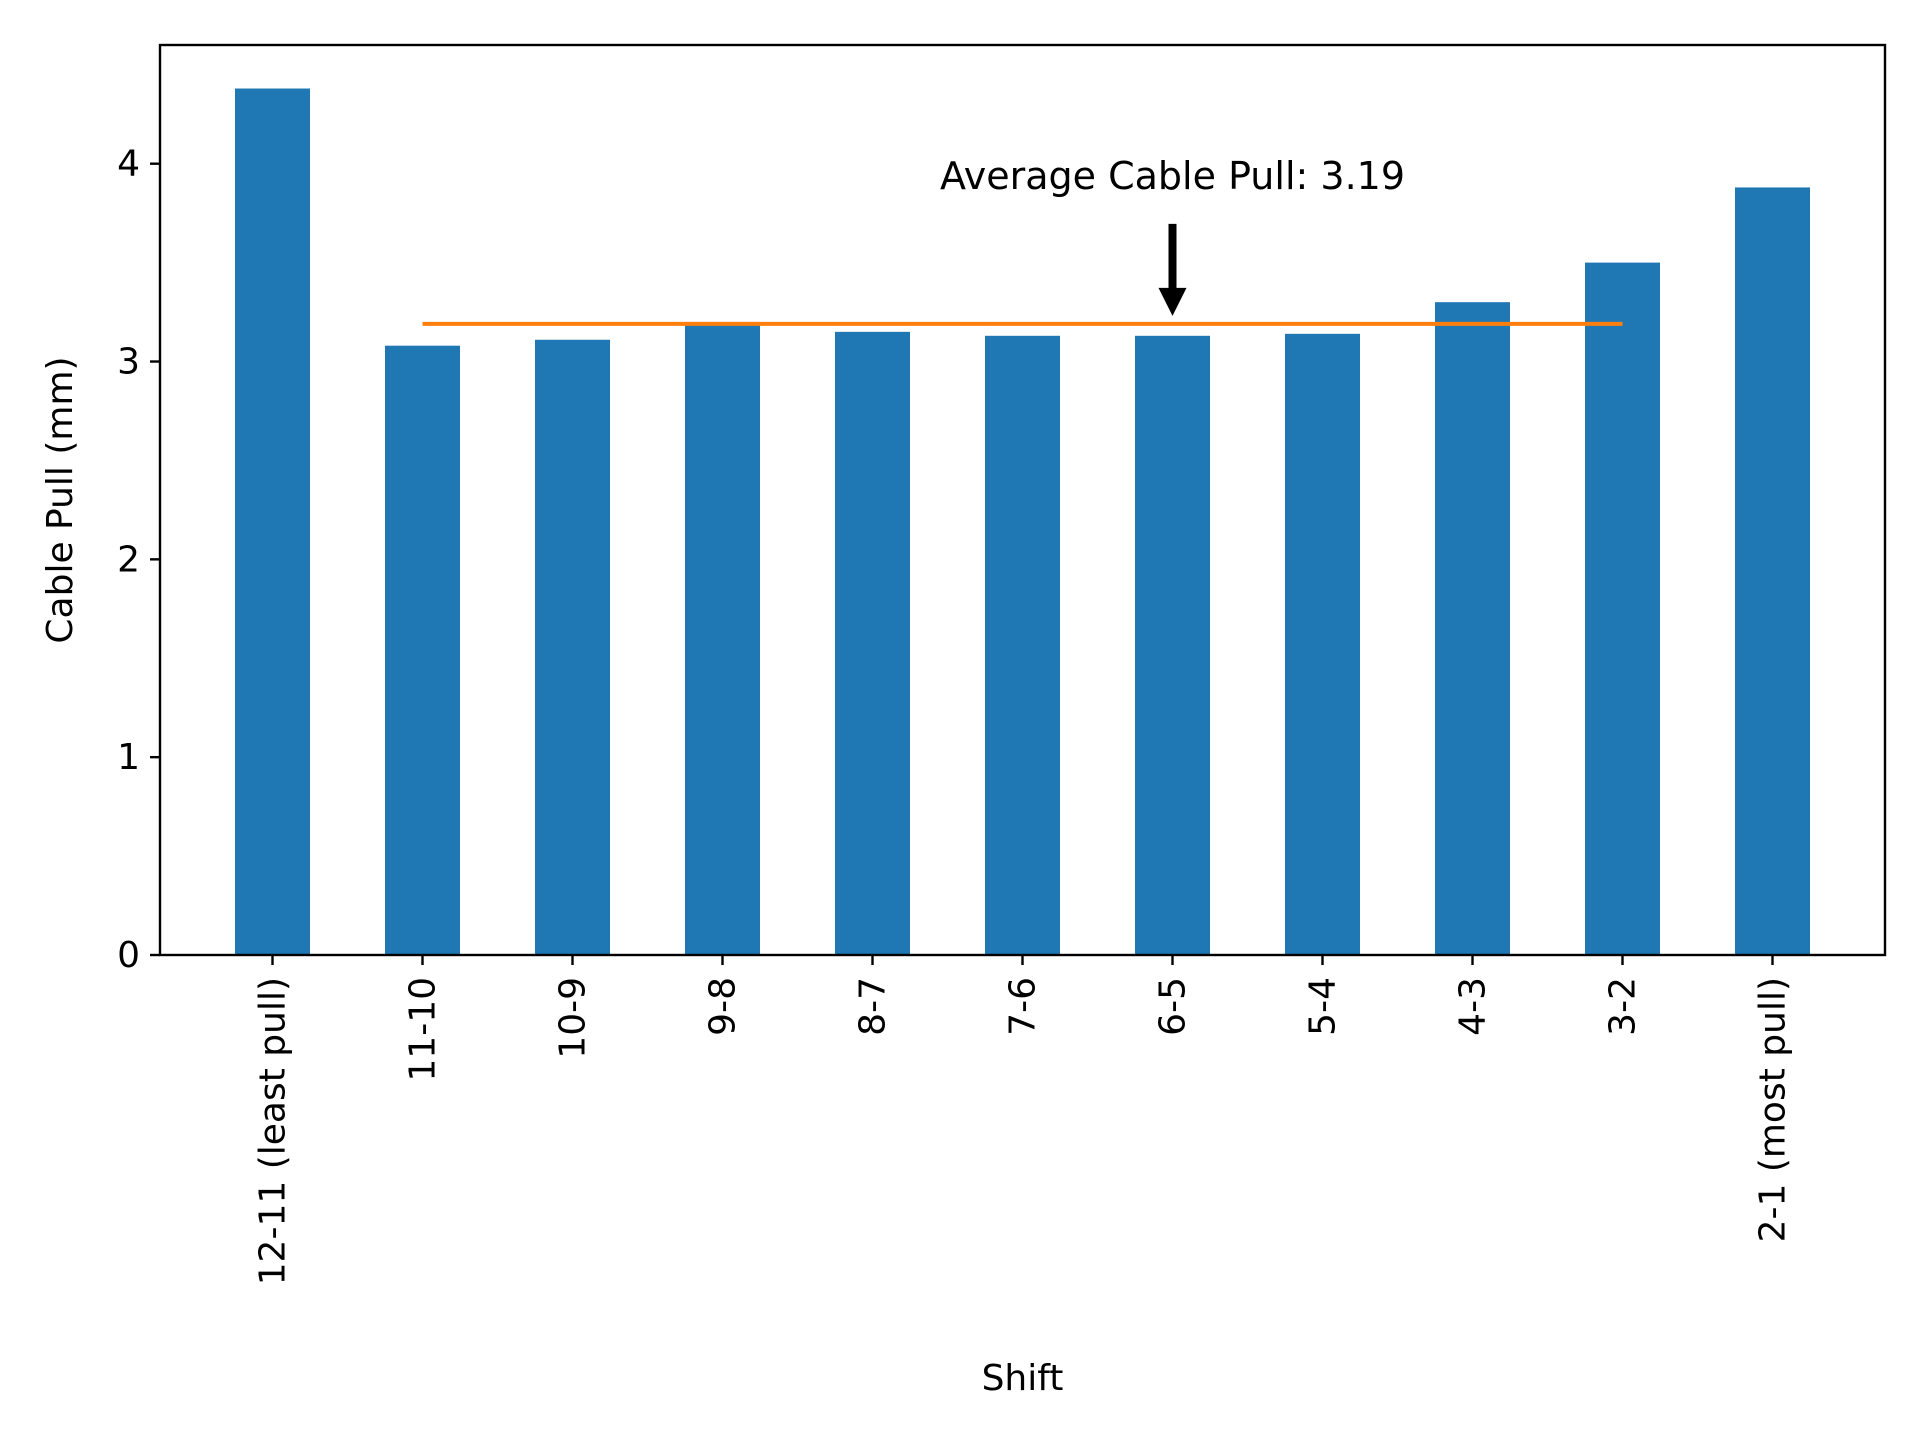  I want to click on x-tick-label: 11-10, so click(423, 1029).